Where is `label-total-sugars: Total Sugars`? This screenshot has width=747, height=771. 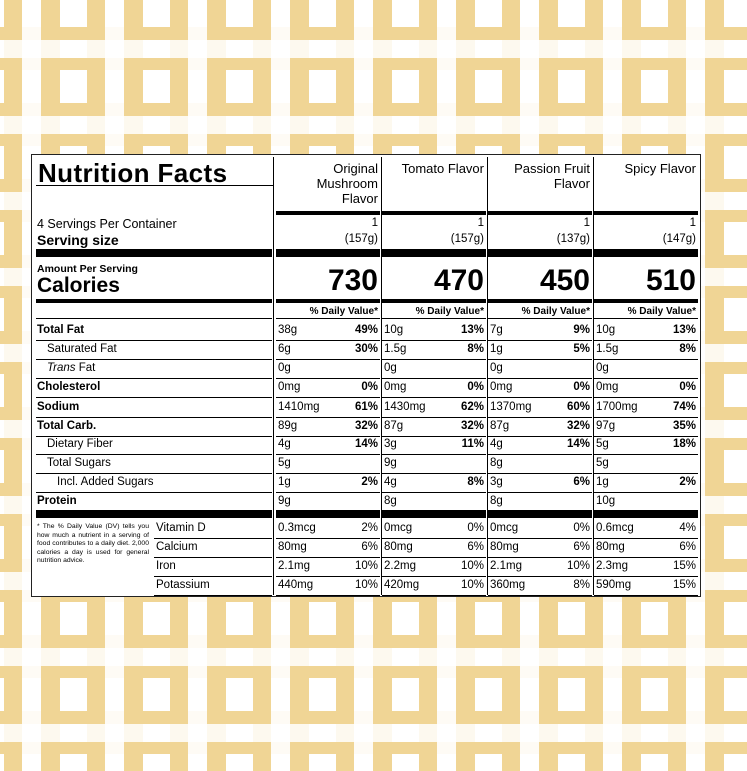 label-total-sugars: Total Sugars is located at coordinates (79, 463).